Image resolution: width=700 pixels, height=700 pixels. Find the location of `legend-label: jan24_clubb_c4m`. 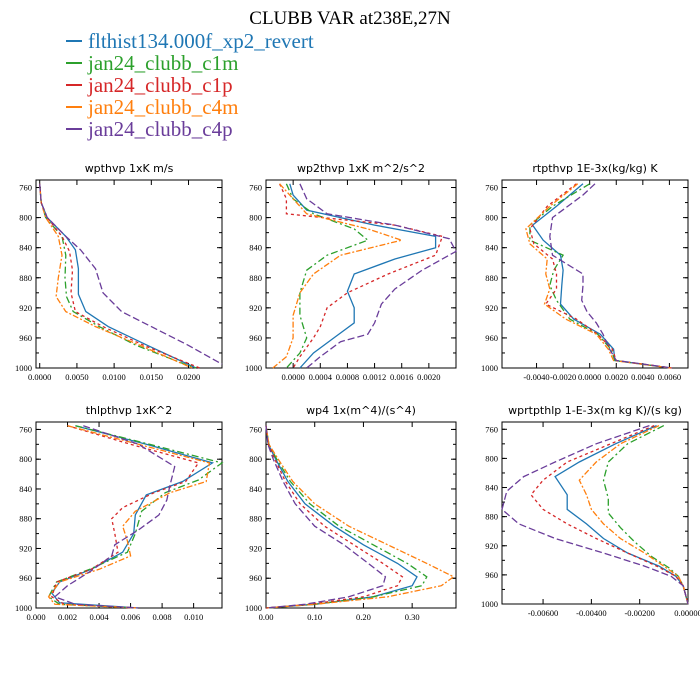

legend-label: jan24_clubb_c4m is located at coordinates (163, 107).